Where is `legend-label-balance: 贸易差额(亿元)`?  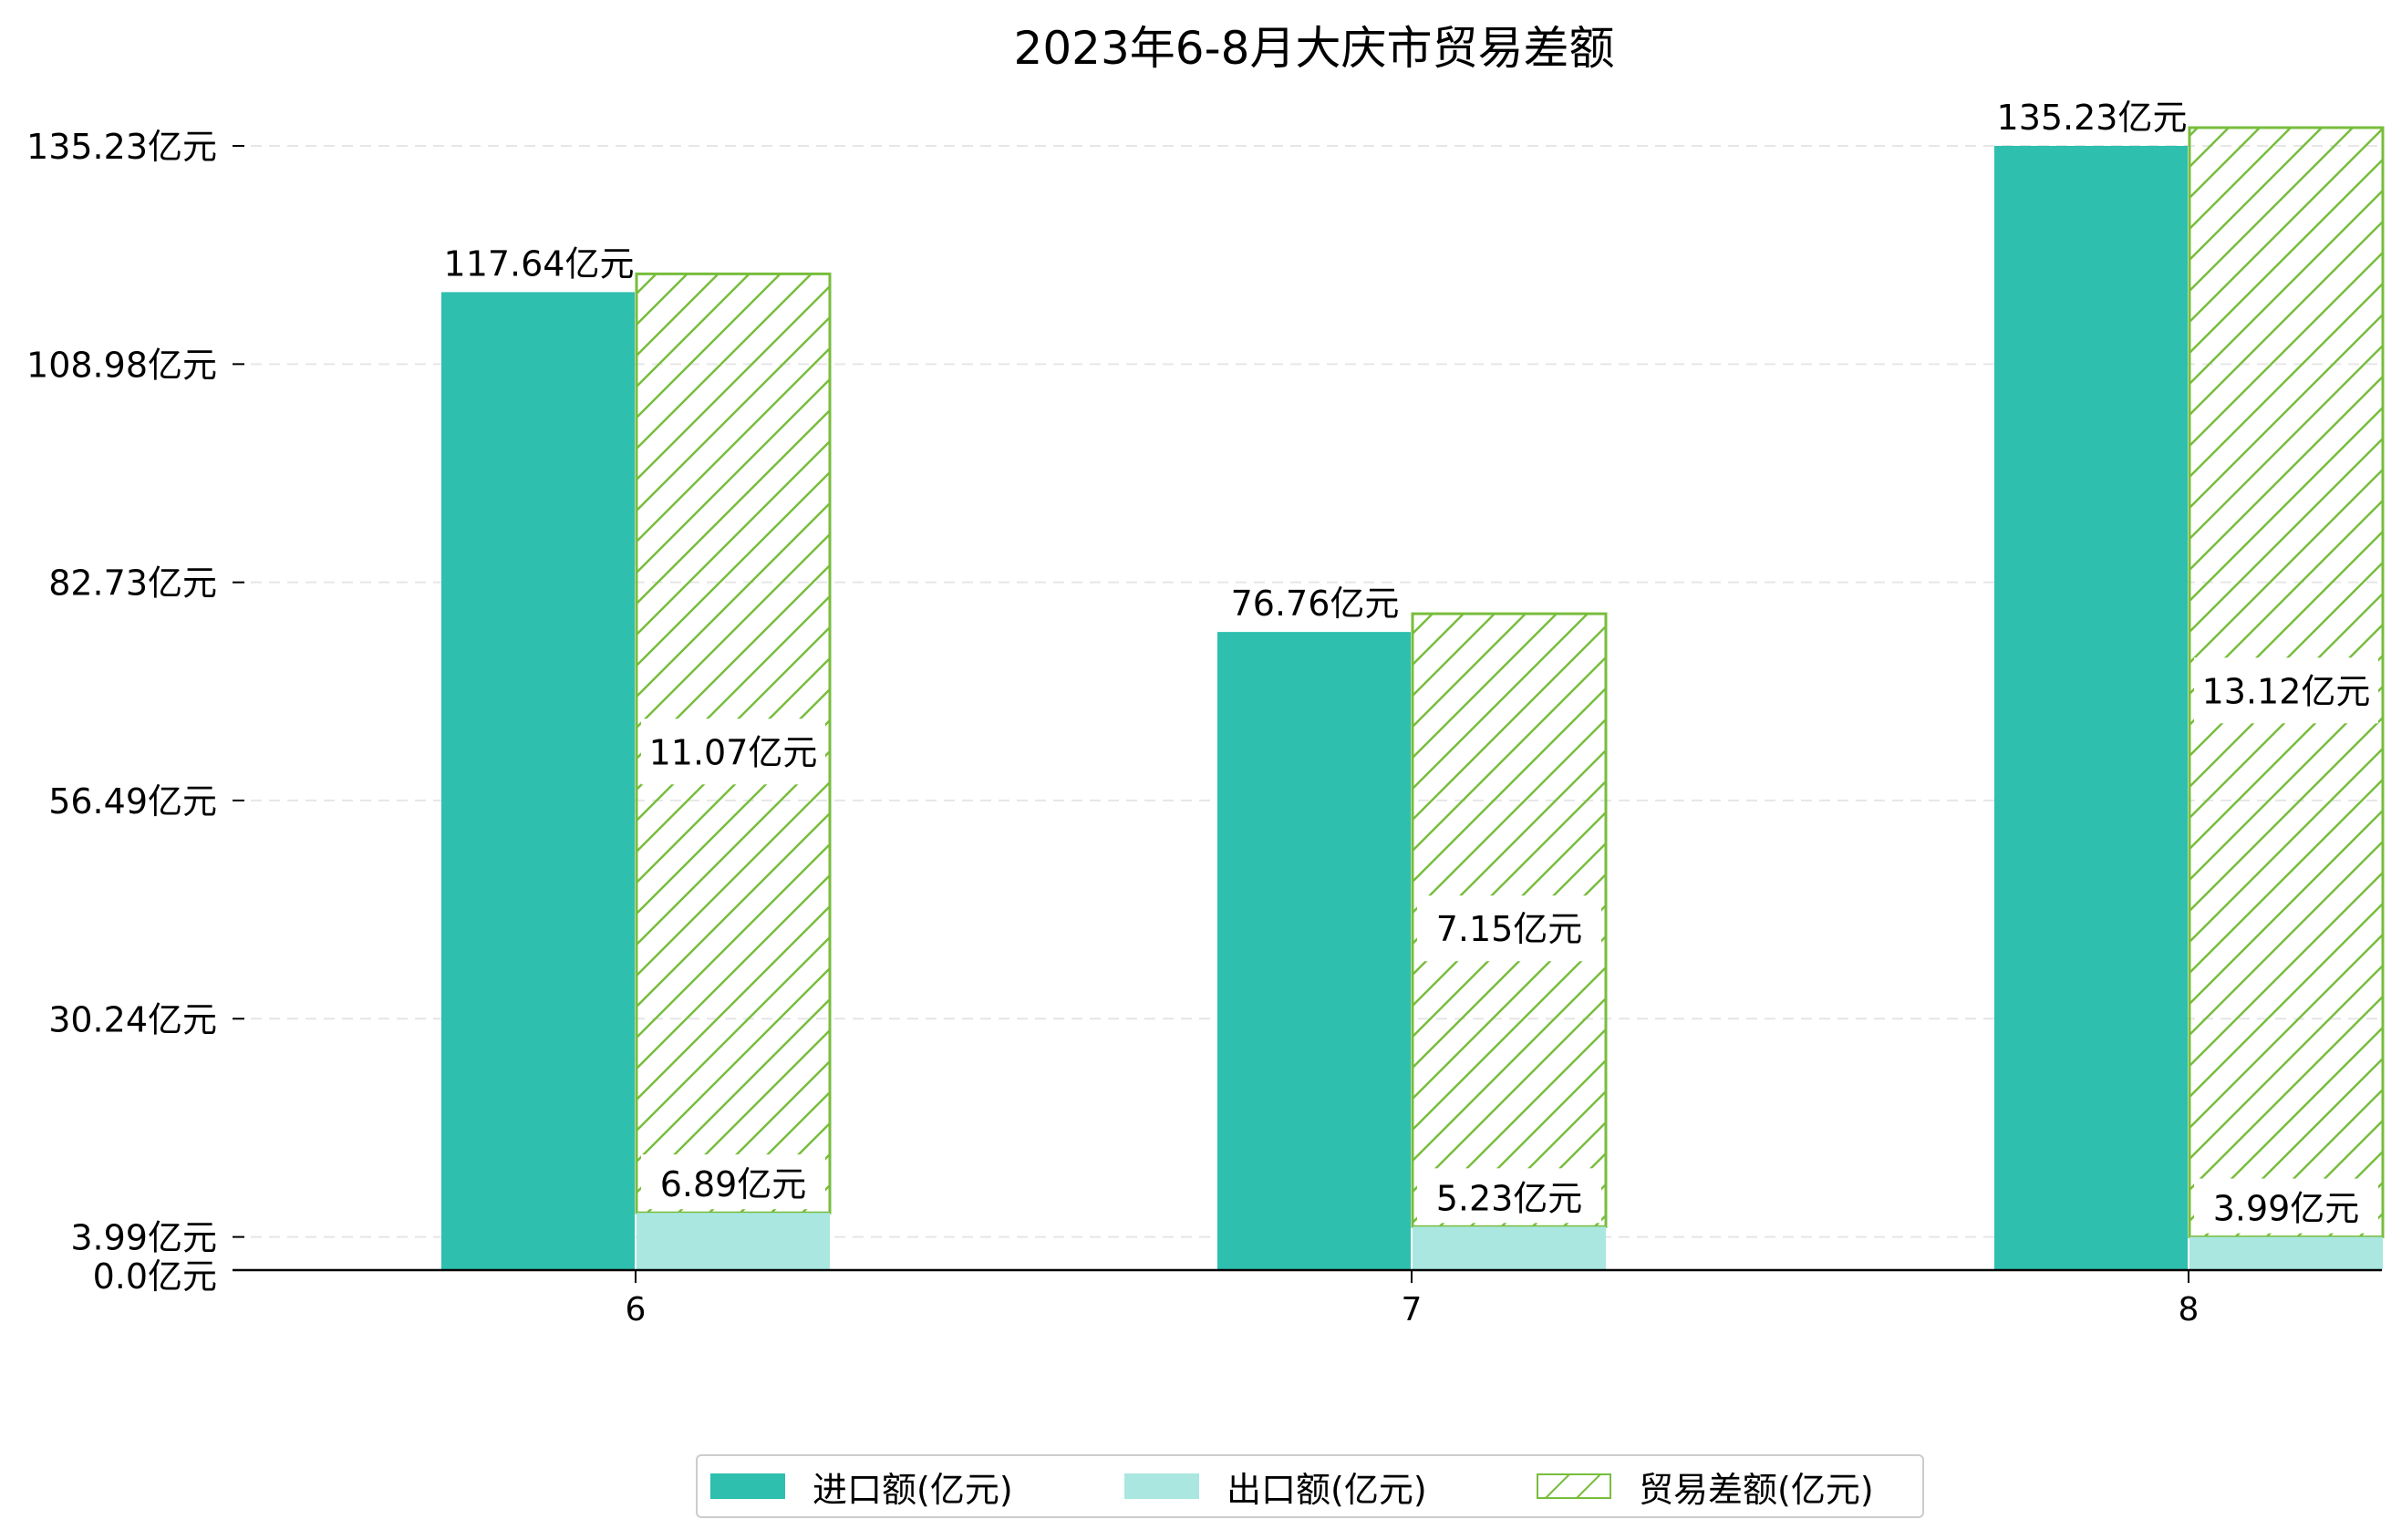
legend-label-balance: 贸易差额(亿元) is located at coordinates (1756, 1489).